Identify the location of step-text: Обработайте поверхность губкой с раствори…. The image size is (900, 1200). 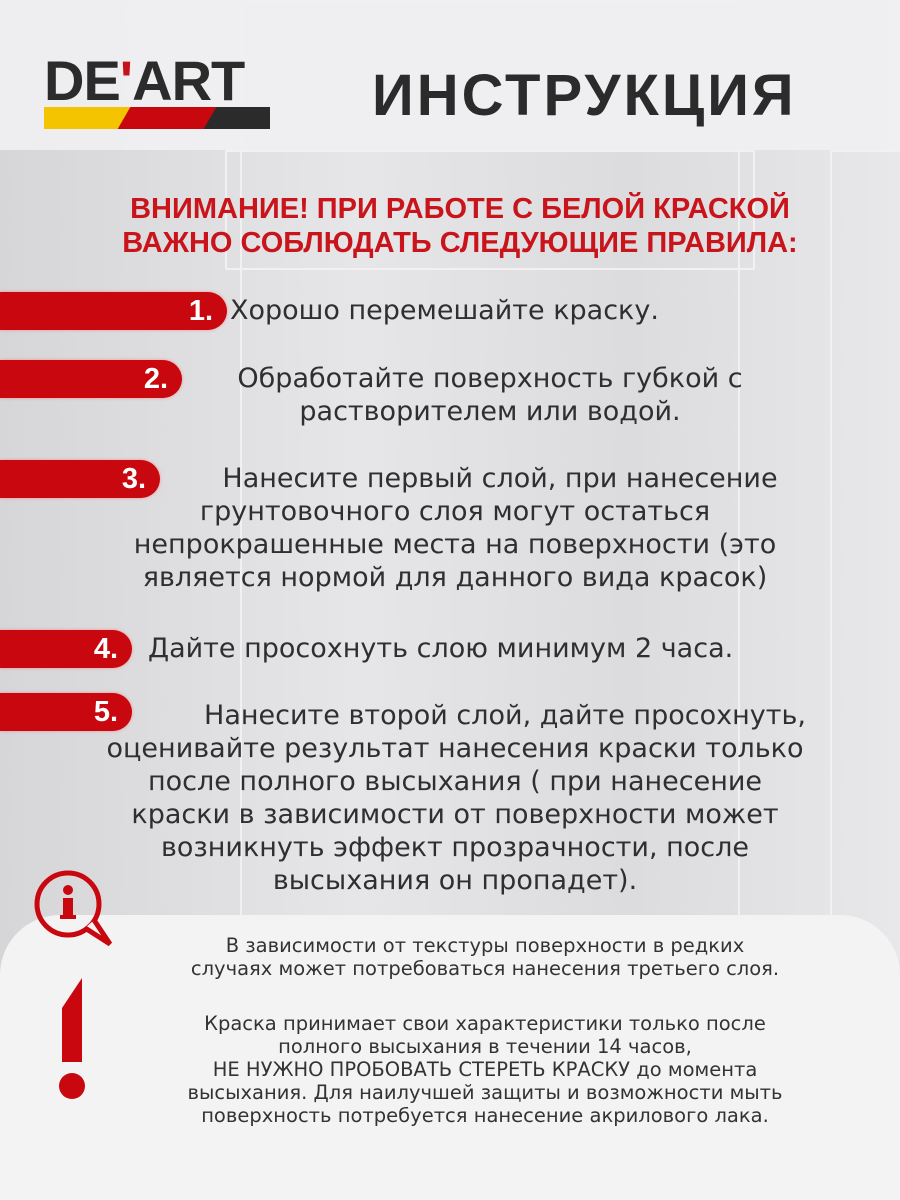
(490, 395).